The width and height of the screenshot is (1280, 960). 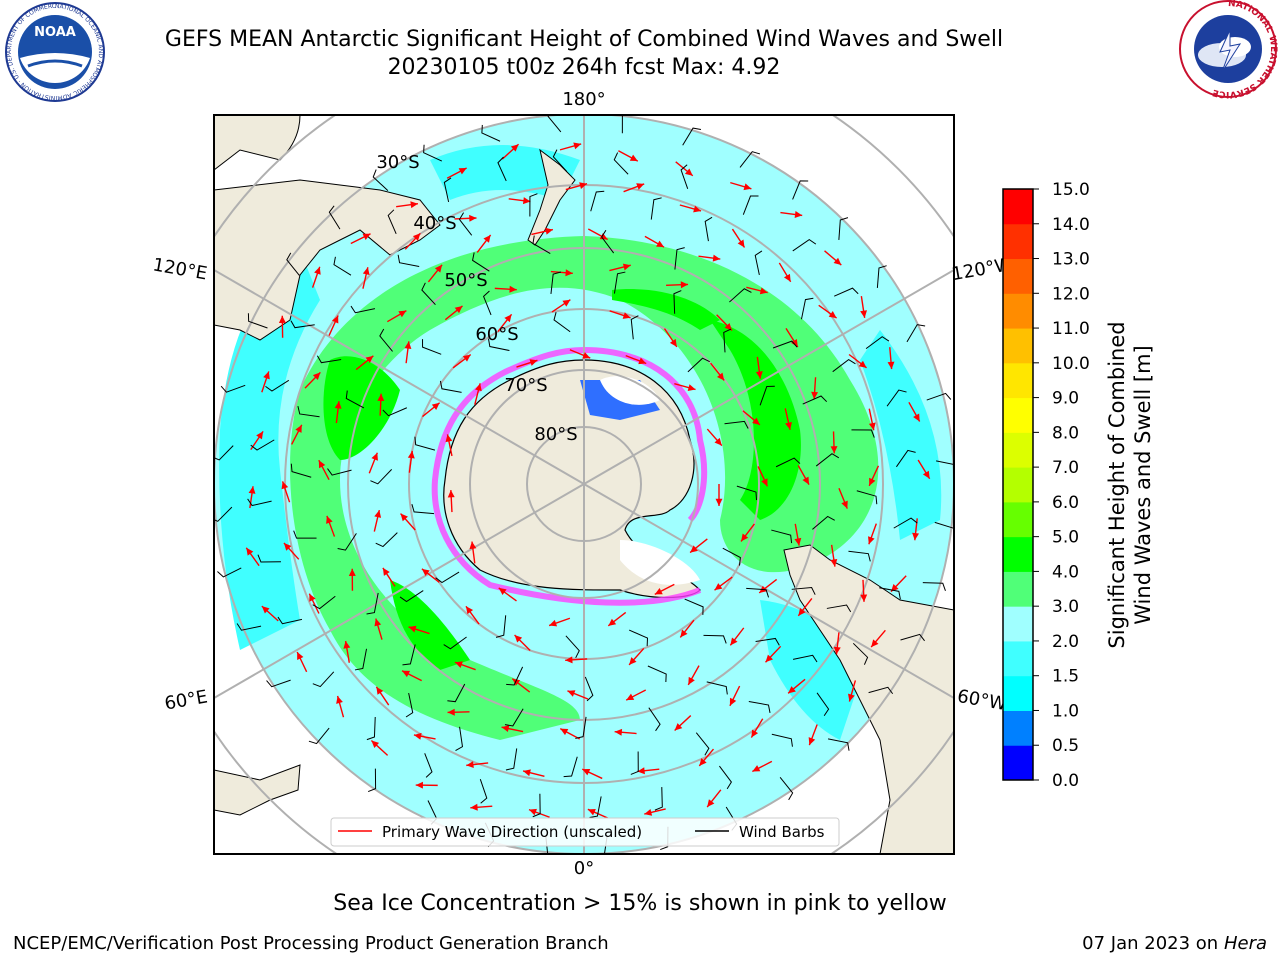 I want to click on colorbar-label-line1: Significant Height of Combined, so click(x=1117, y=484).